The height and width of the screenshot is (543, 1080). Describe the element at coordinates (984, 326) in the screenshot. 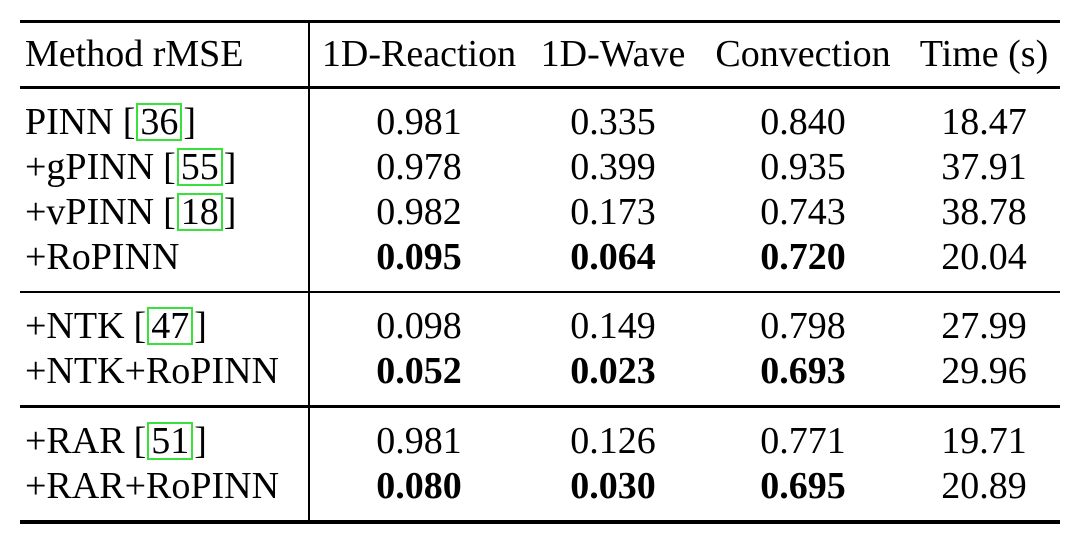

I see `value-time: 27.99` at that location.